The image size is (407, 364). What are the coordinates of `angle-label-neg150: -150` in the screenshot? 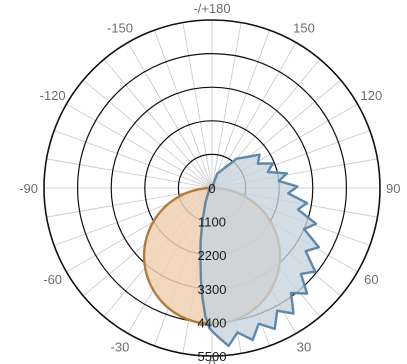 It's located at (120, 28).